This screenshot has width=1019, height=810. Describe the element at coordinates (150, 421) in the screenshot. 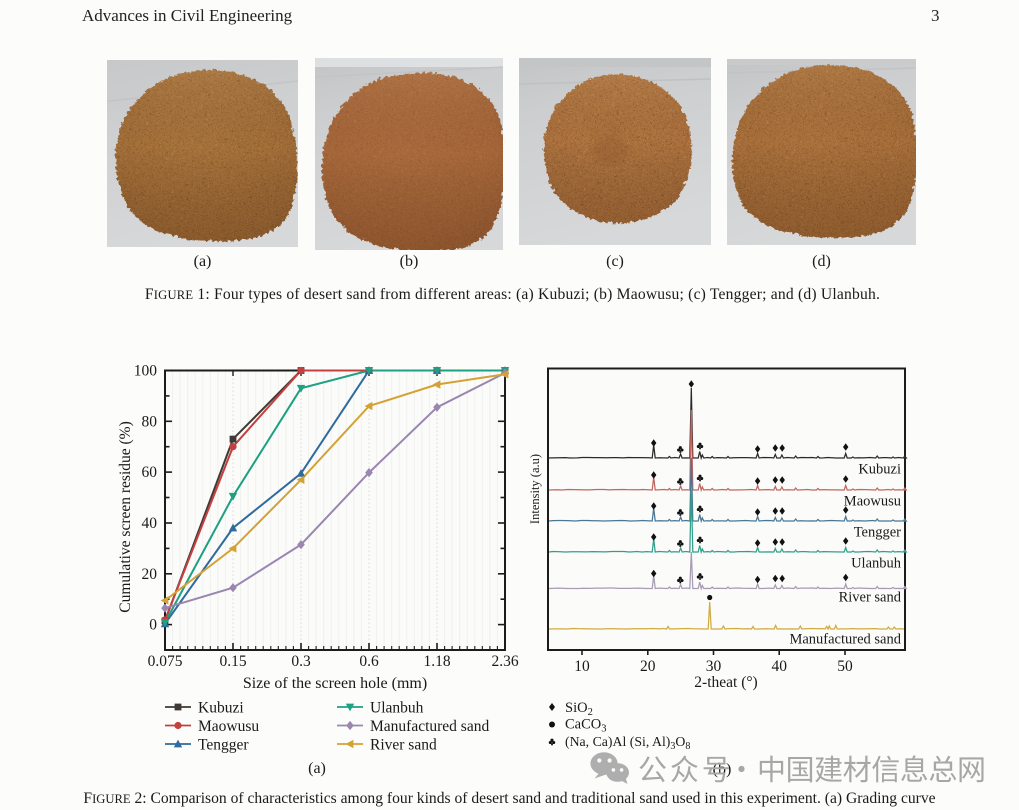

I see `svg-text: 80` at that location.